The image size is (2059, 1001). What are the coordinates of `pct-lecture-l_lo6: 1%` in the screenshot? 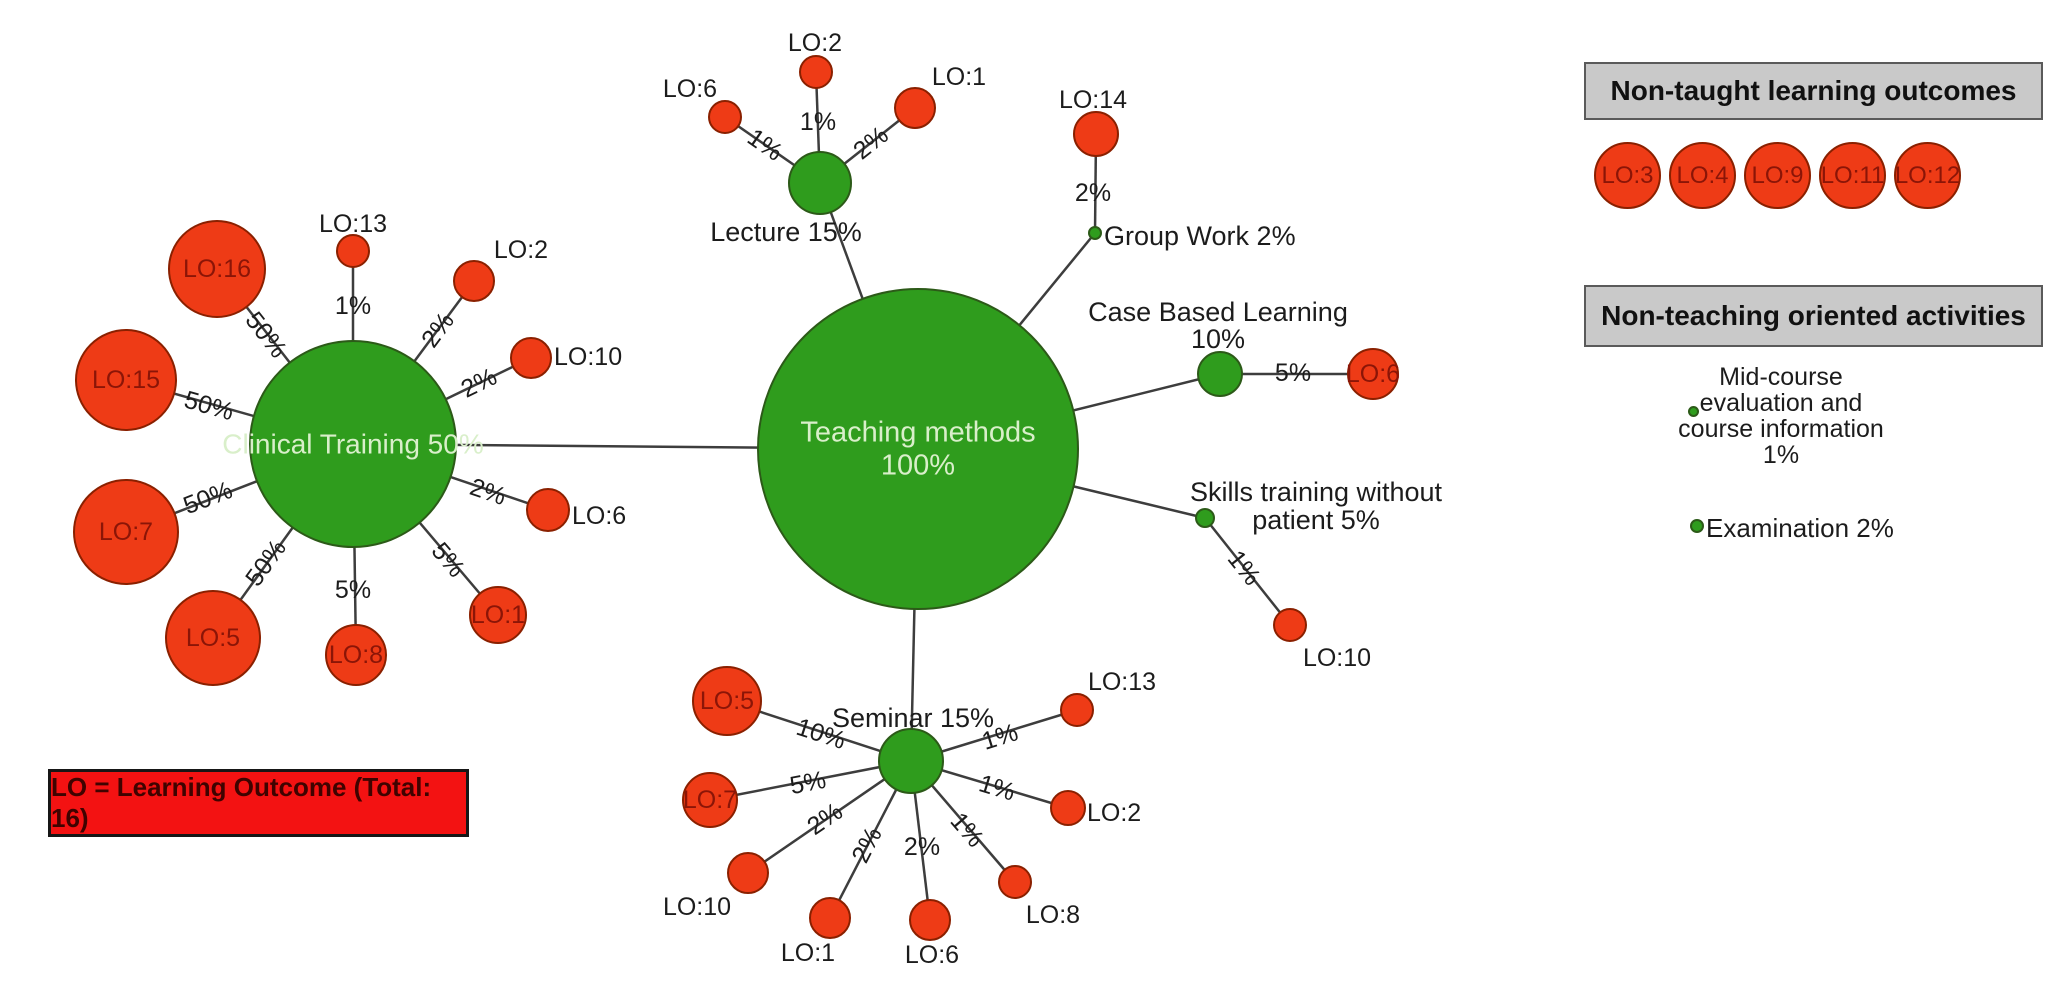 It's located at (765, 145).